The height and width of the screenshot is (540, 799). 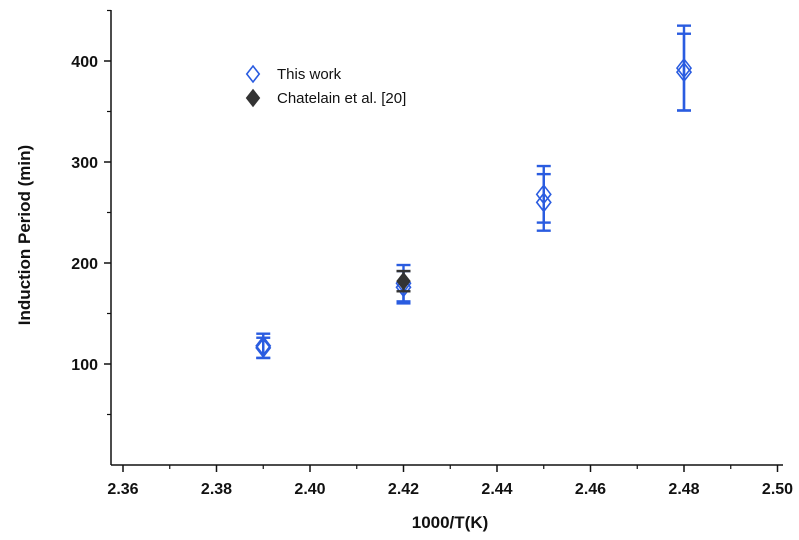 What do you see at coordinates (450, 481) in the screenshot?
I see `x-axis-ticks: 2.36 2.38 2.40 2.42 2.44 2.46 2.48 2.50` at bounding box center [450, 481].